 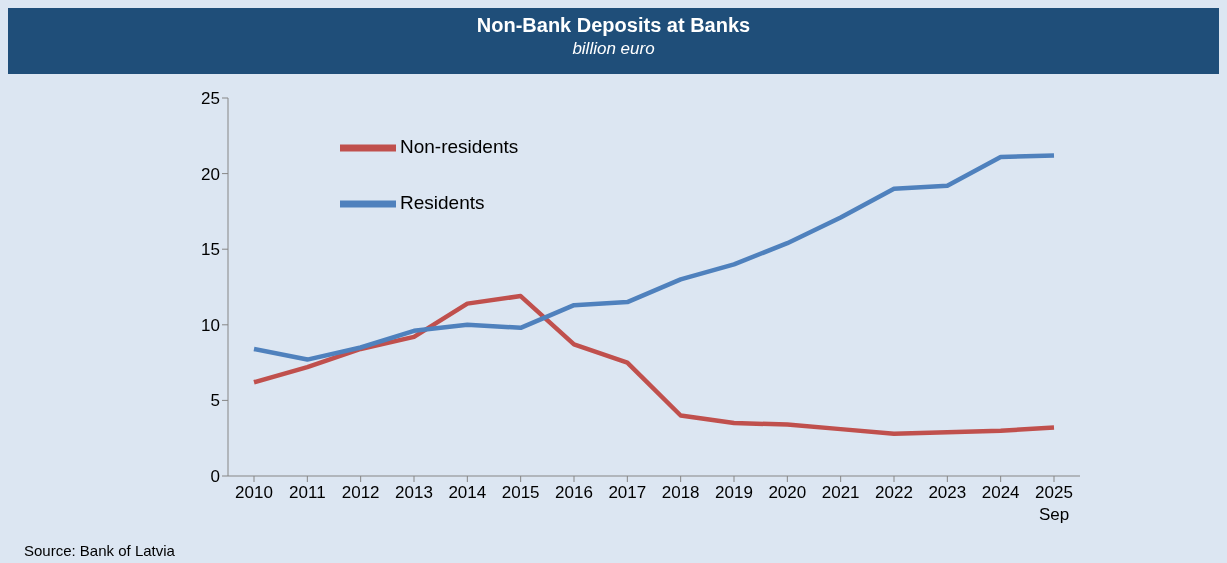 I want to click on legend-label: Residents, so click(x=442, y=203).